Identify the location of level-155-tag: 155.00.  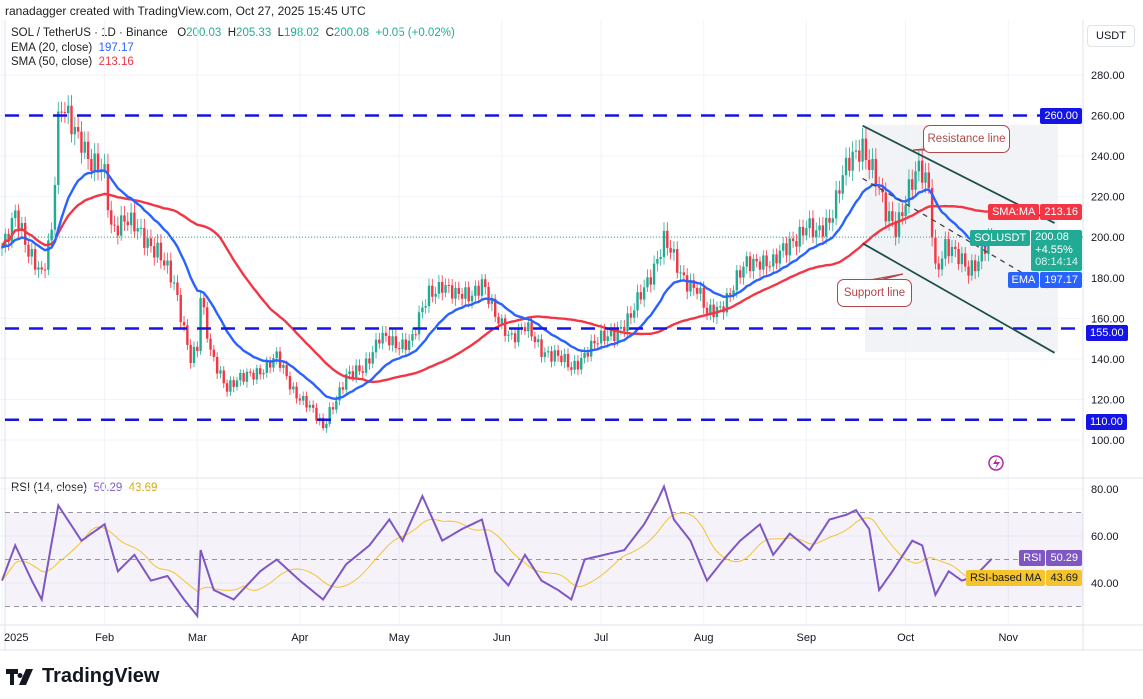
(1107, 333).